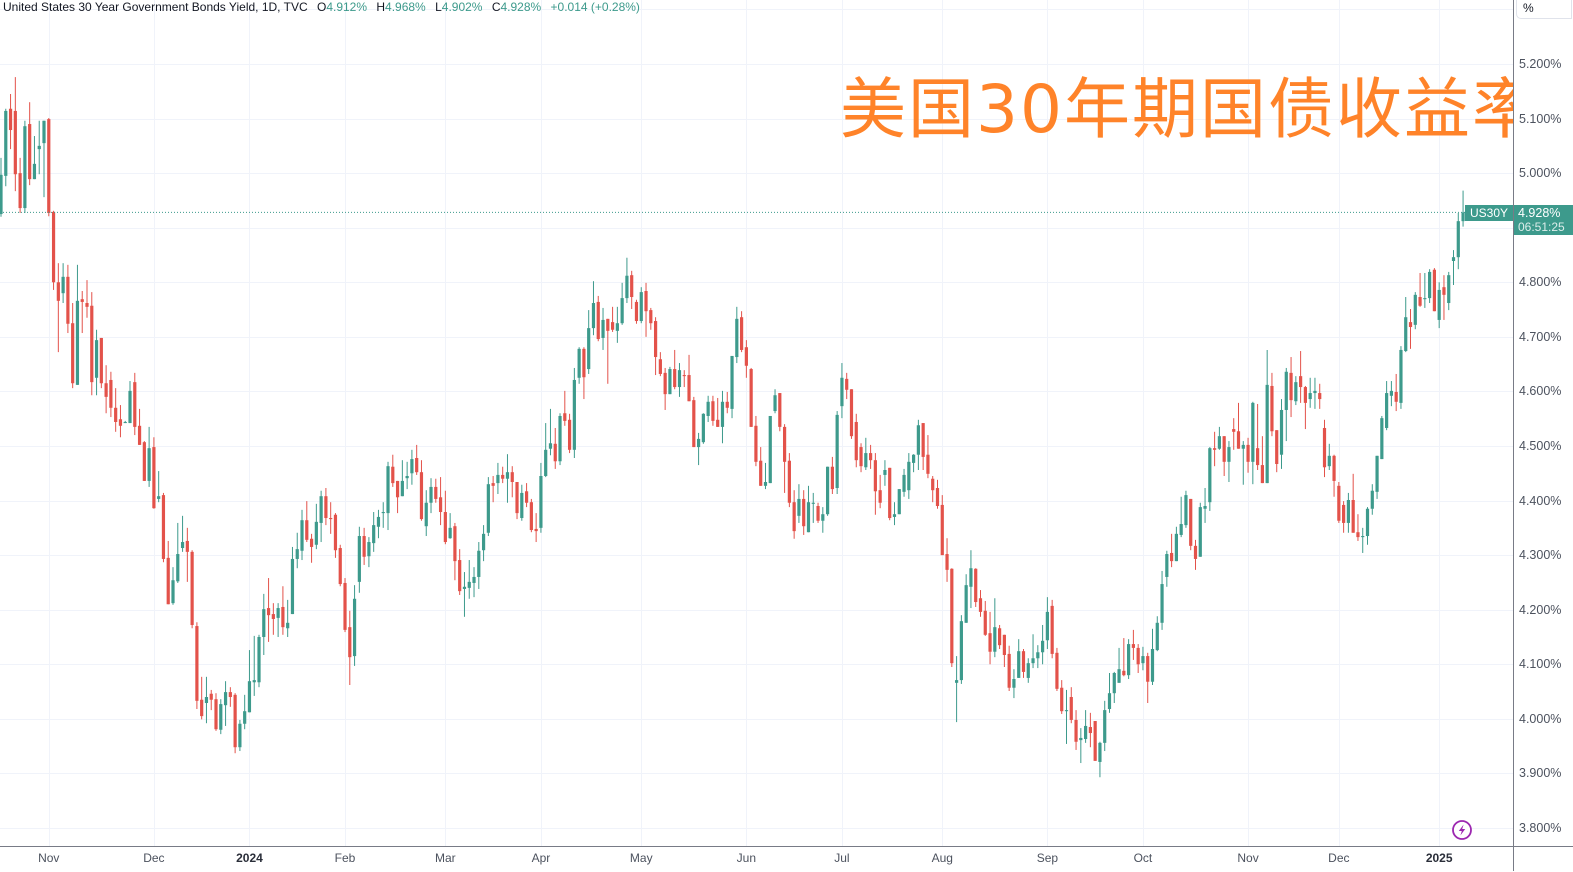 This screenshot has height=872, width=1573. What do you see at coordinates (405, 7) in the screenshot?
I see `high-value: 4.968%` at bounding box center [405, 7].